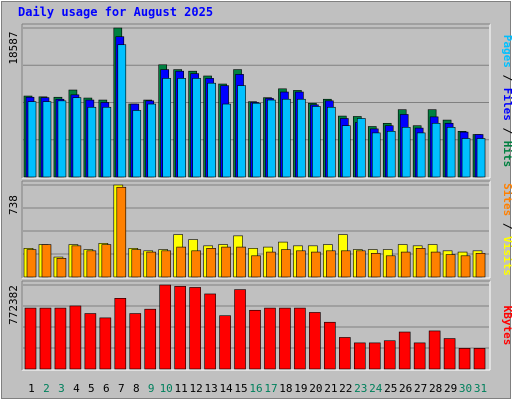 The width and height of the screenshot is (512, 400). What do you see at coordinates (506, 326) in the screenshot?
I see `legend-kbytes: KBytes` at bounding box center [506, 326].